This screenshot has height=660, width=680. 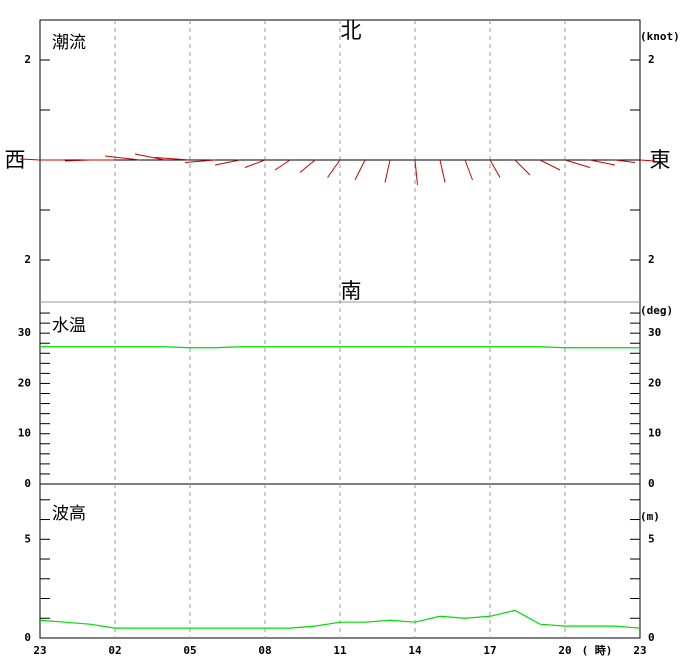 I want to click on panel-title: 潮流, so click(x=69, y=43).